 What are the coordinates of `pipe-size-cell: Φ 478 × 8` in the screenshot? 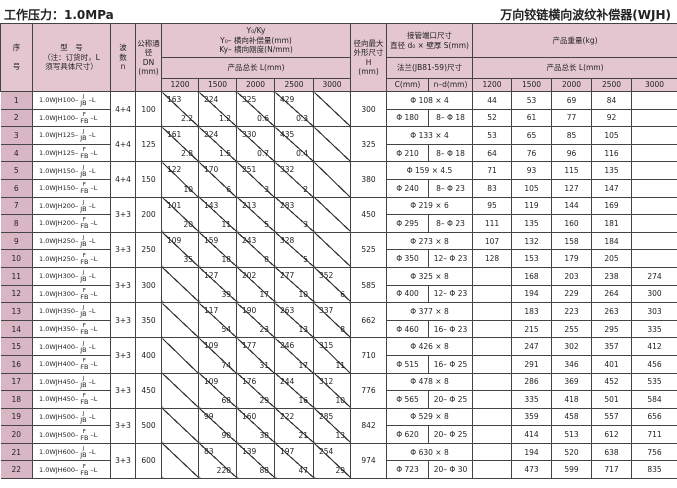 It's located at (430, 382).